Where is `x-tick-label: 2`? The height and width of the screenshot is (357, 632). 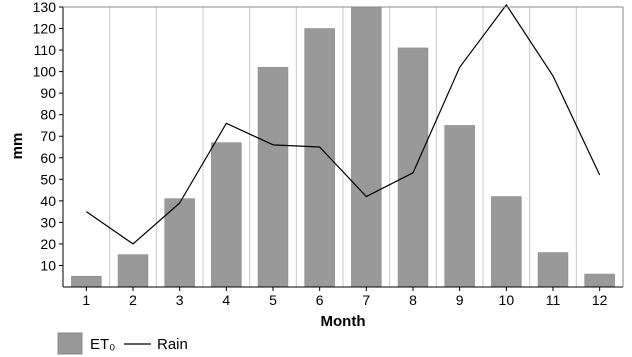
x-tick-label: 2 is located at coordinates (133, 300).